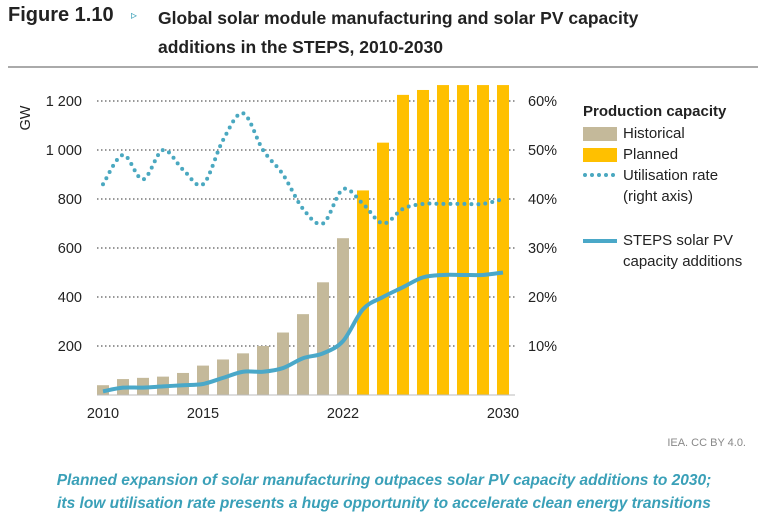  What do you see at coordinates (671, 175) in the screenshot?
I see `legend-label: Utilisation rate` at bounding box center [671, 175].